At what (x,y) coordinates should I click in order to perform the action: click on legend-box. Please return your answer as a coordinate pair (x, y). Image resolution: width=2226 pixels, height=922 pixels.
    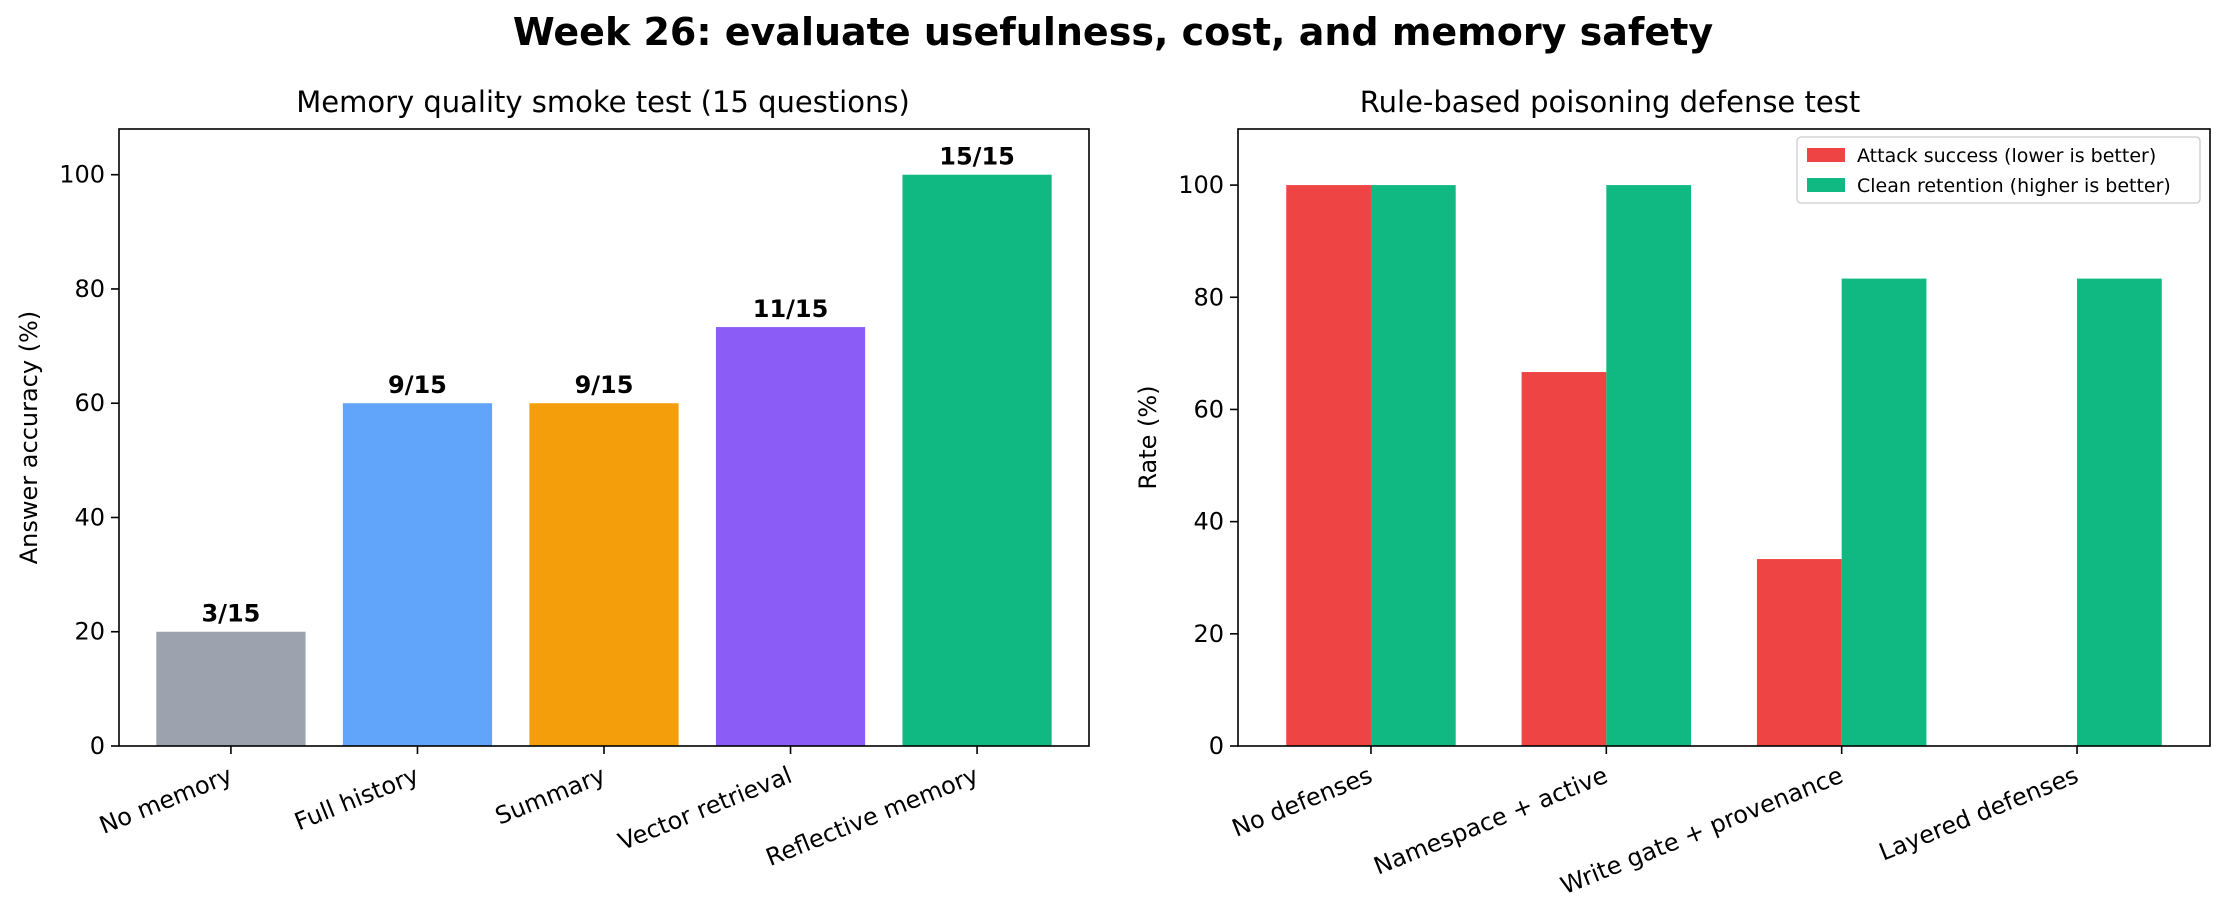
    Looking at the image, I should click on (1998, 170).